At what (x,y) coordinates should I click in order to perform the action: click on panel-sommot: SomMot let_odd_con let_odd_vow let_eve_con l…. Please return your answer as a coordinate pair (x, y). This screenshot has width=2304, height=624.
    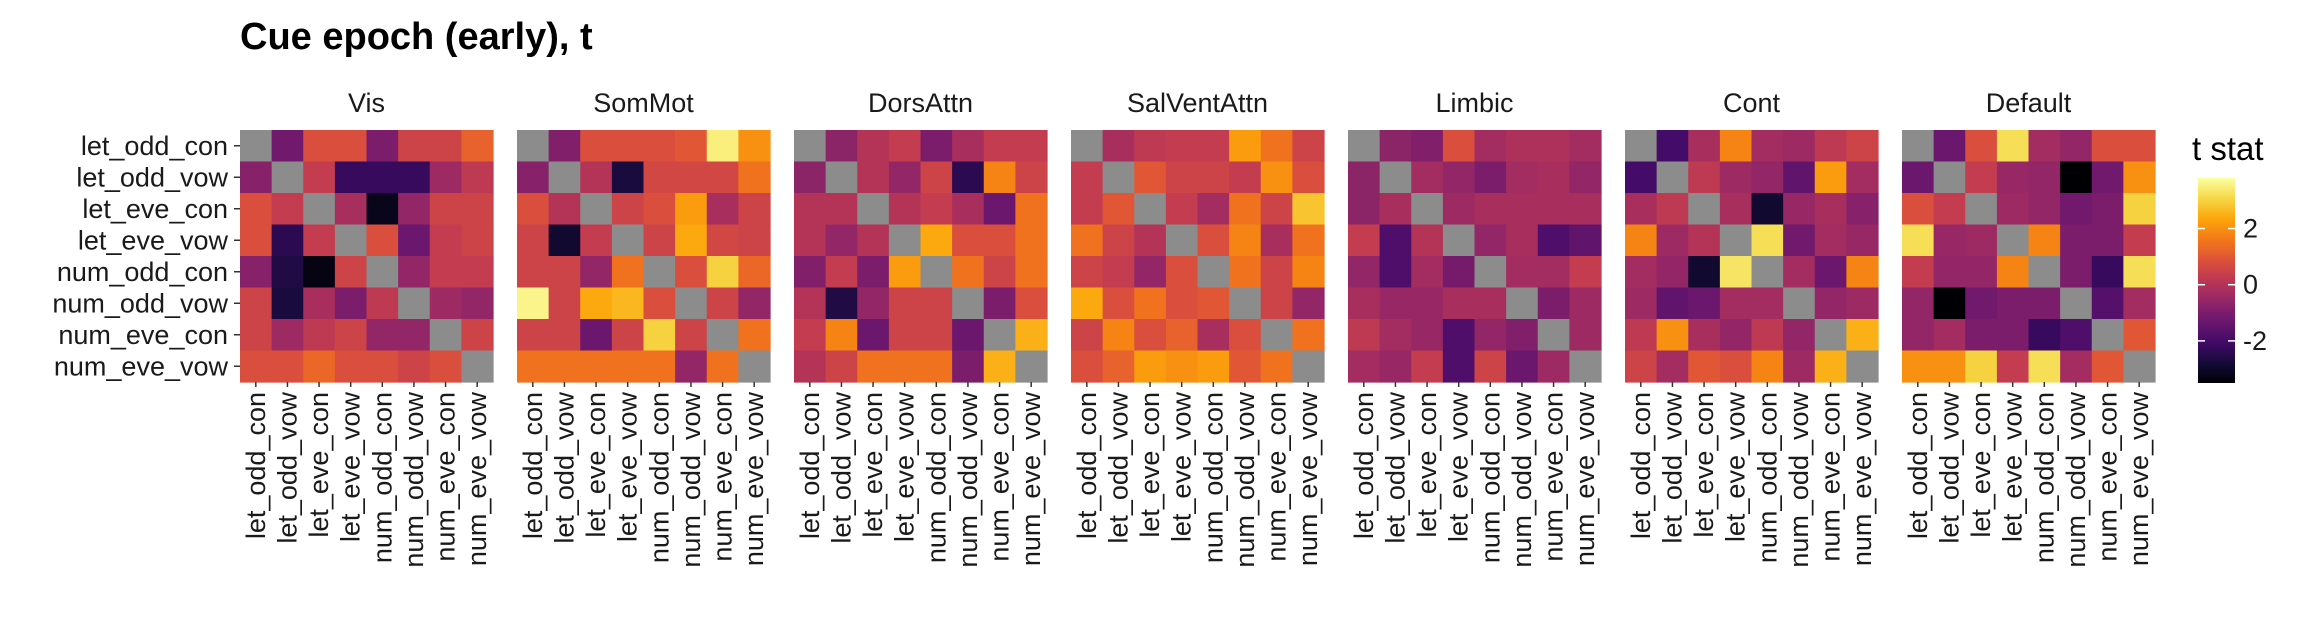
    Looking at the image, I should click on (644, 328).